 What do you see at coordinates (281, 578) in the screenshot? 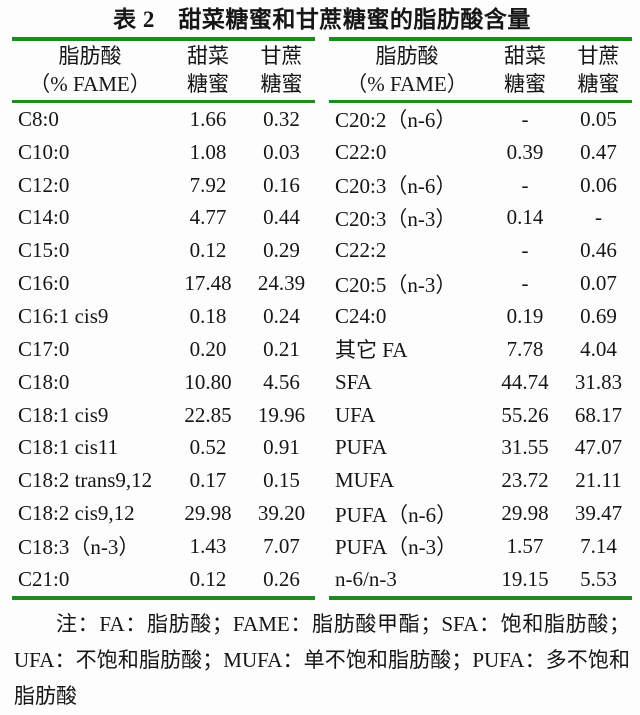
I see `cane-molasses-value: 0.26` at bounding box center [281, 578].